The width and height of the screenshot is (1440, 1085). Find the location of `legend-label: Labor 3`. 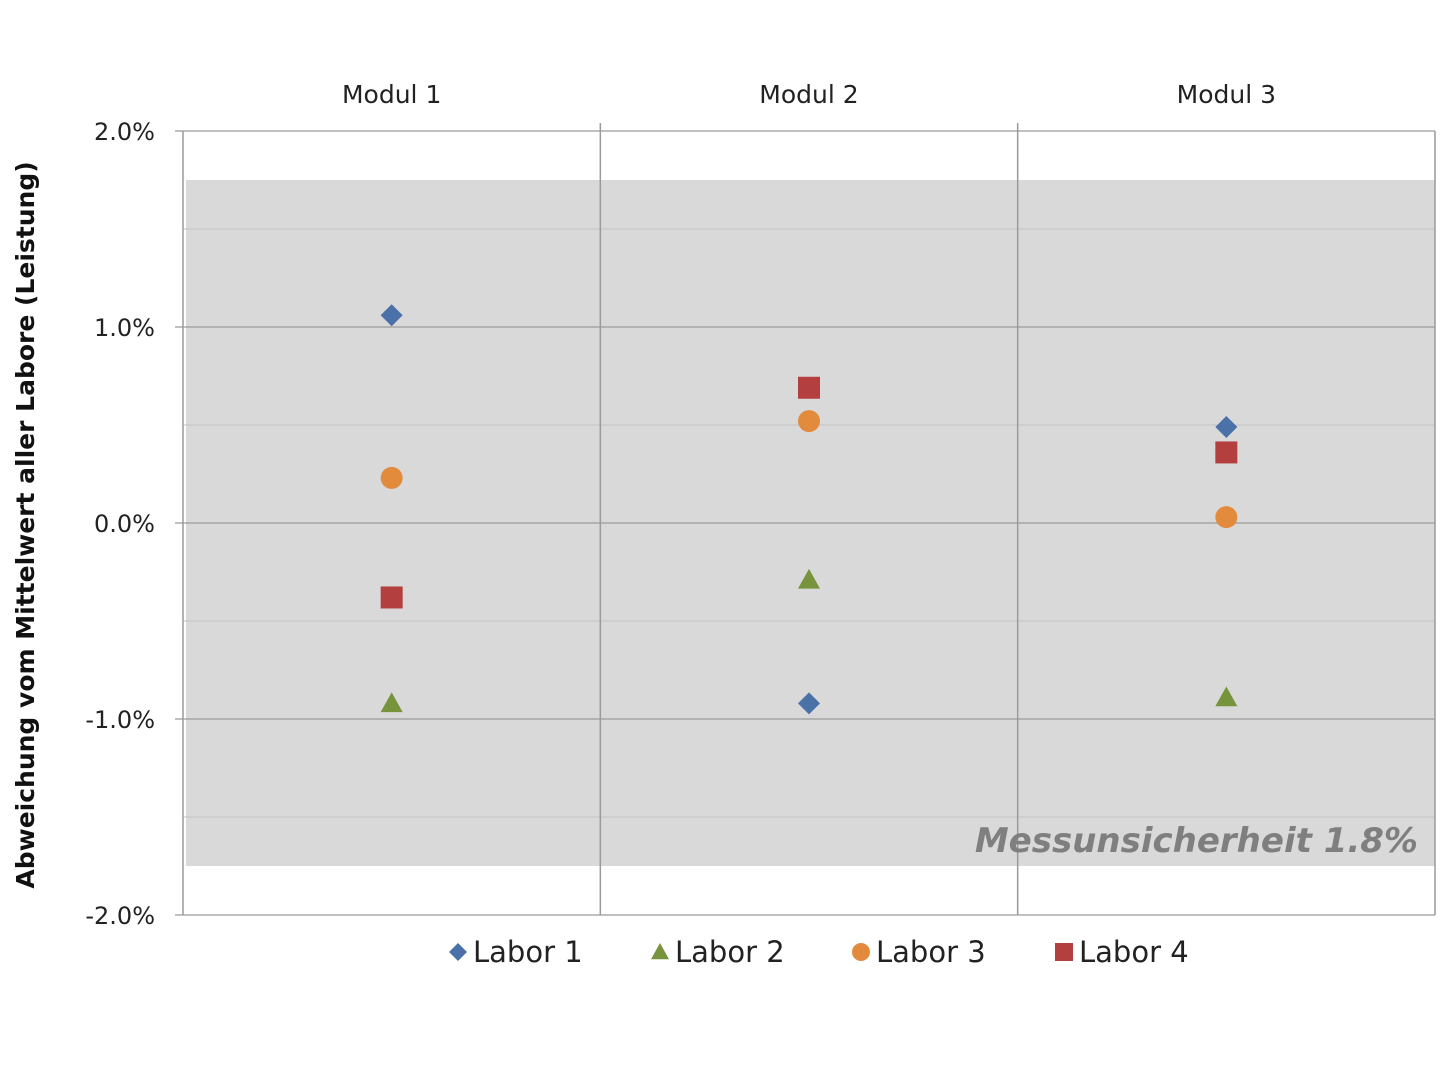

legend-label: Labor 3 is located at coordinates (931, 952).